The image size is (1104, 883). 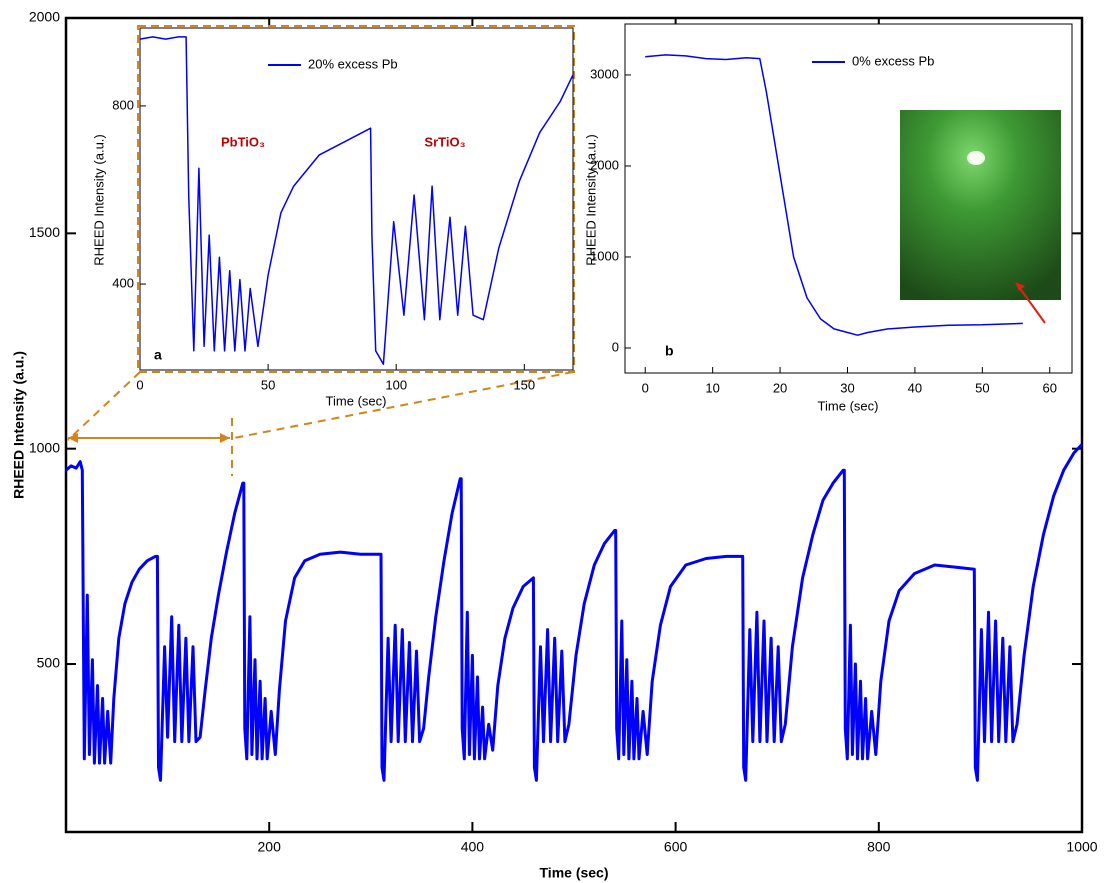 I want to click on x-tick-label: 200, so click(x=270, y=847).